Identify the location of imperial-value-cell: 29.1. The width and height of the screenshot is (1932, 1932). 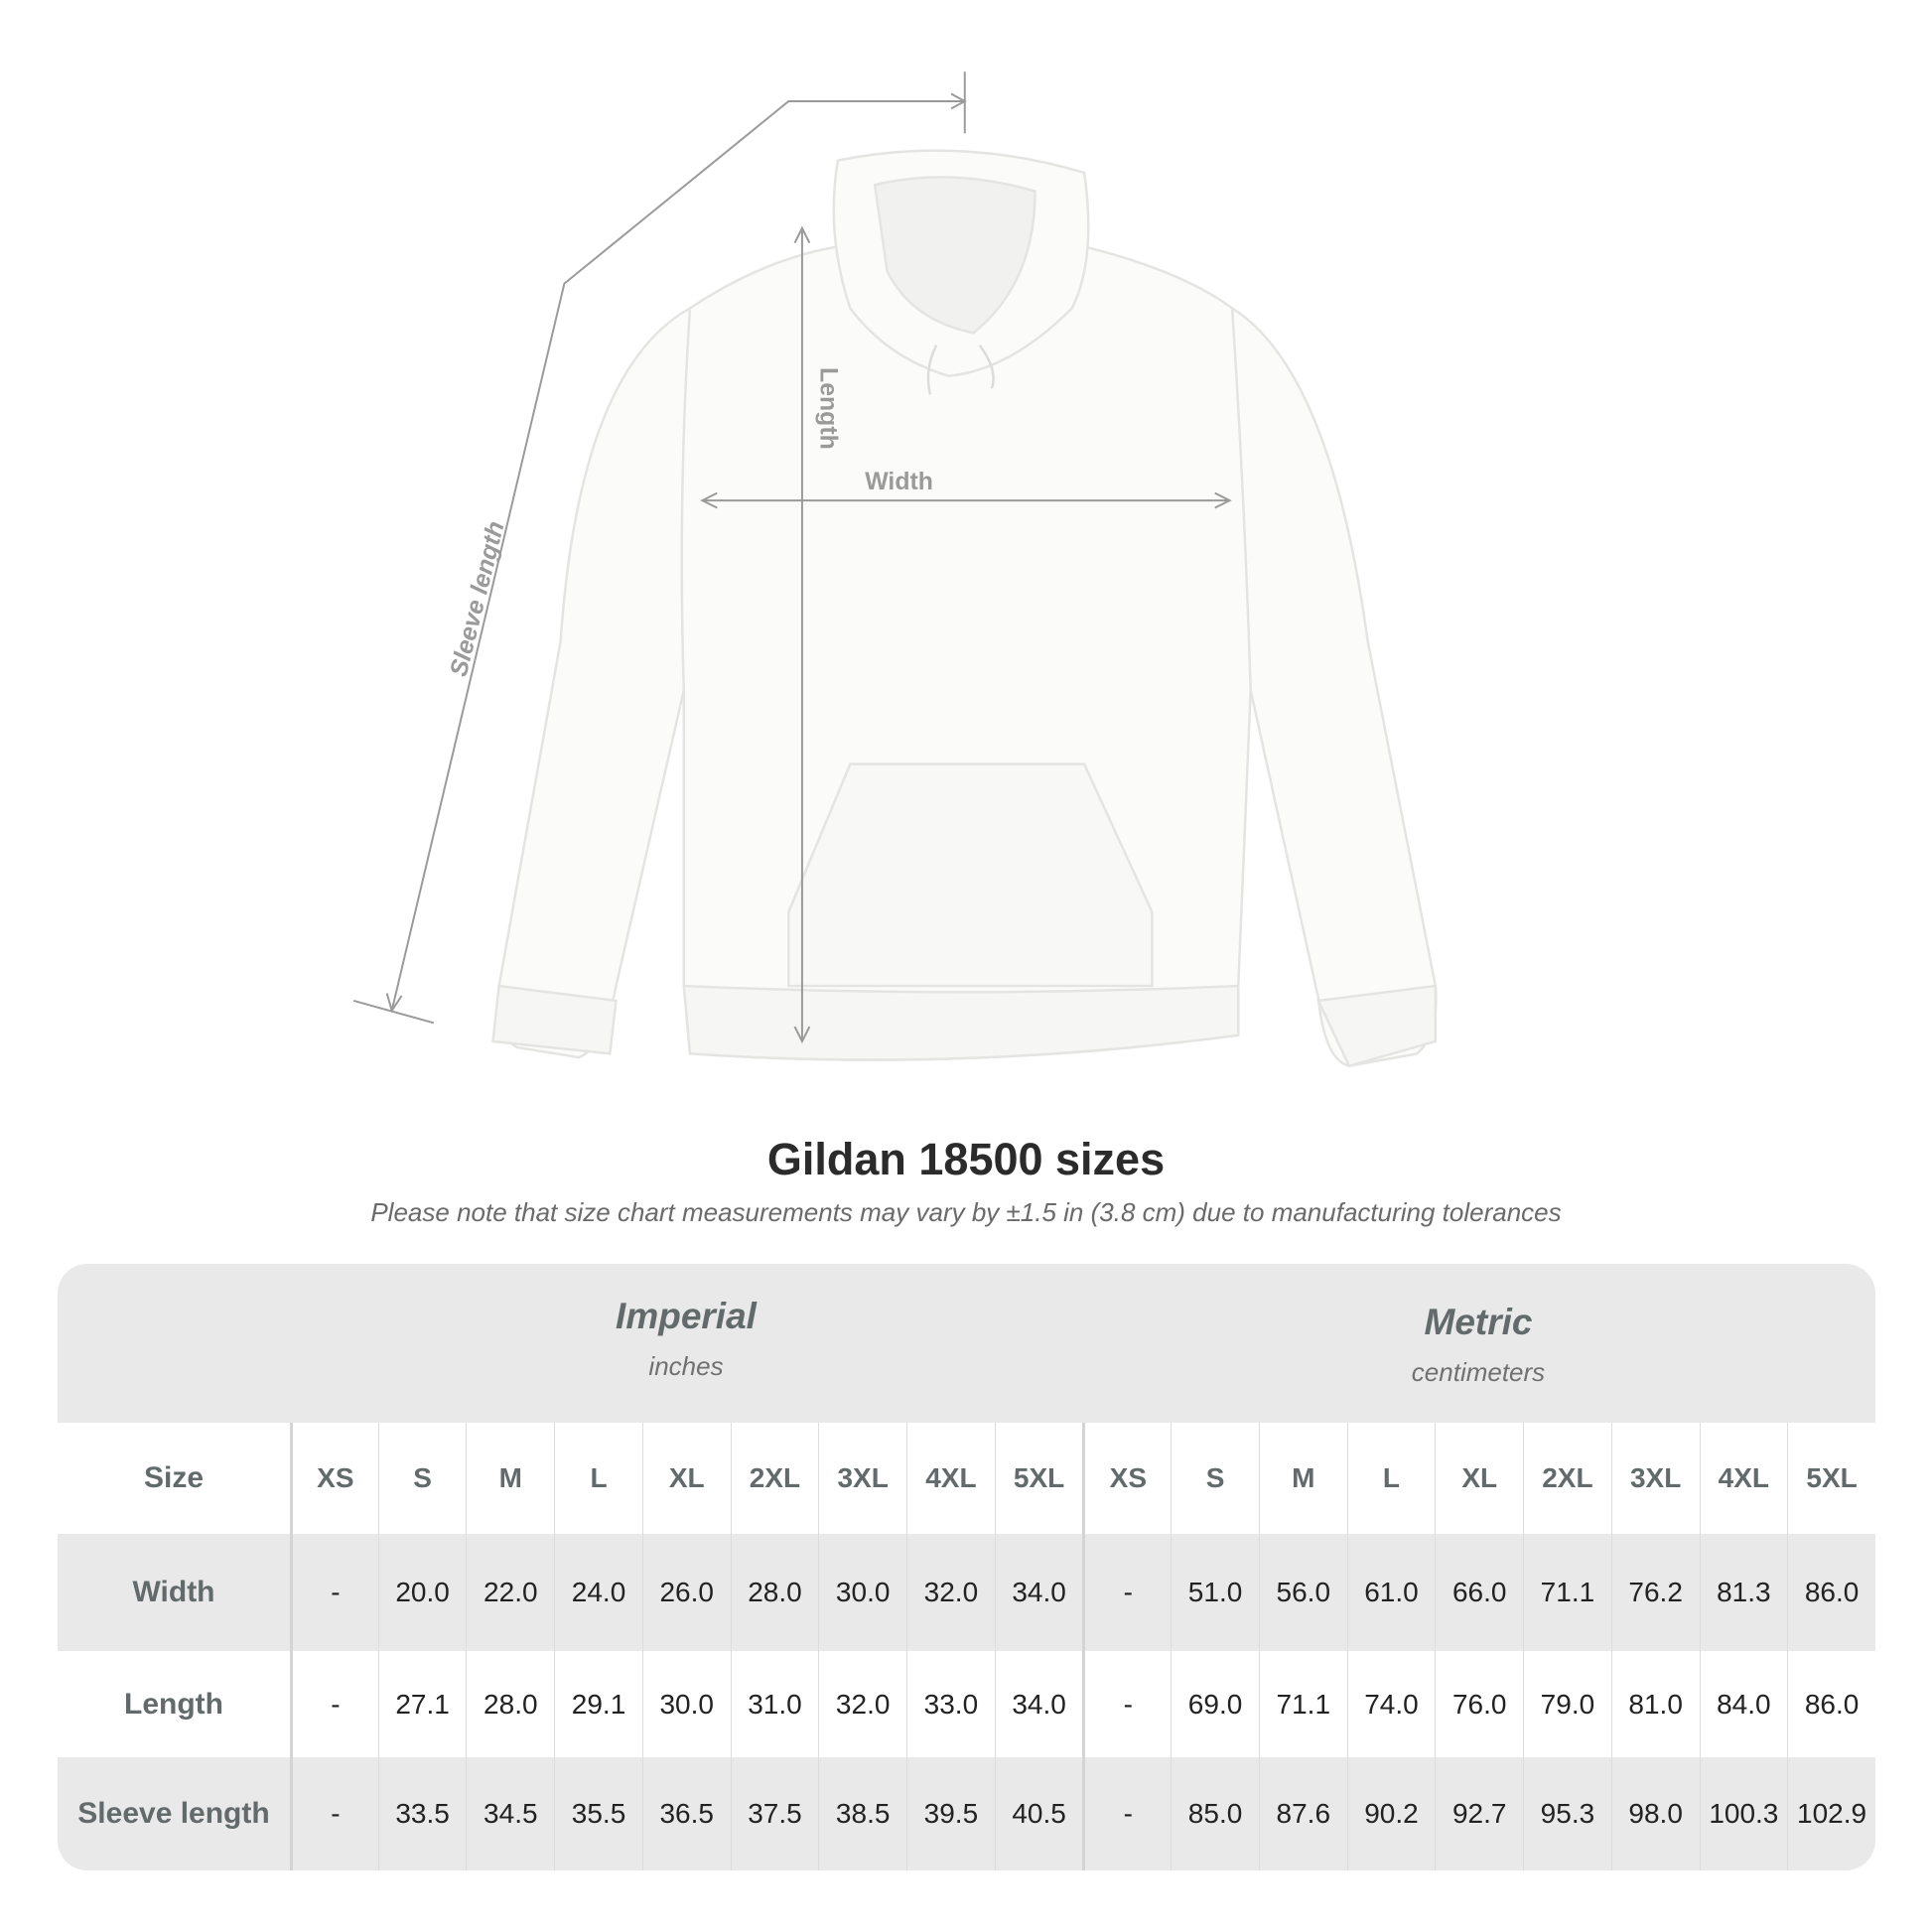
(598, 1704).